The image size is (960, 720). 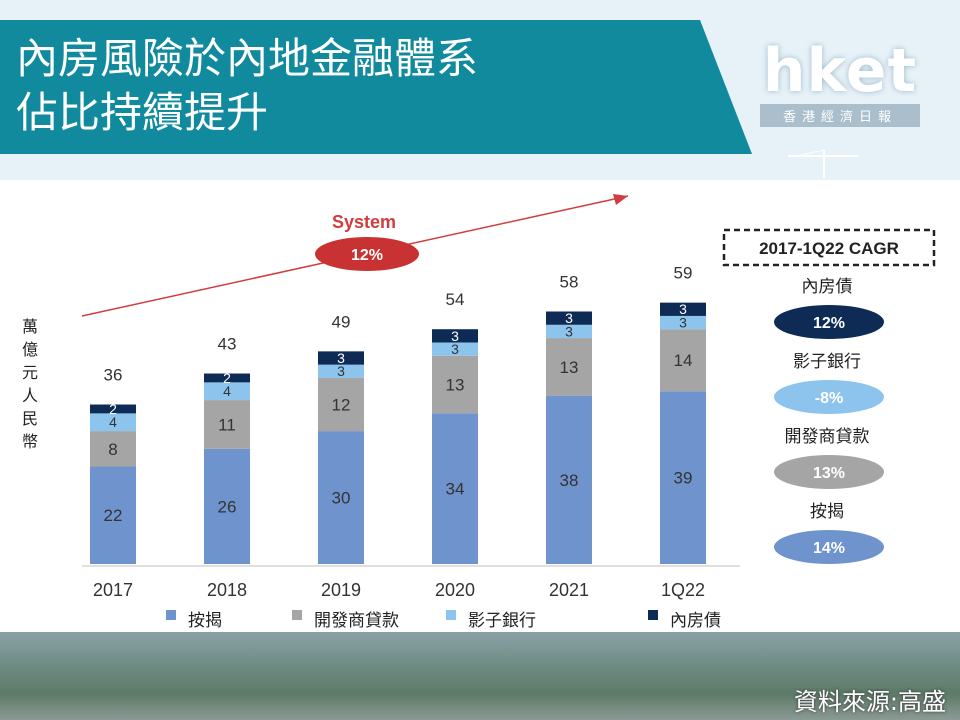 What do you see at coordinates (30, 327) in the screenshot?
I see `y-axis-label-char: 萬` at bounding box center [30, 327].